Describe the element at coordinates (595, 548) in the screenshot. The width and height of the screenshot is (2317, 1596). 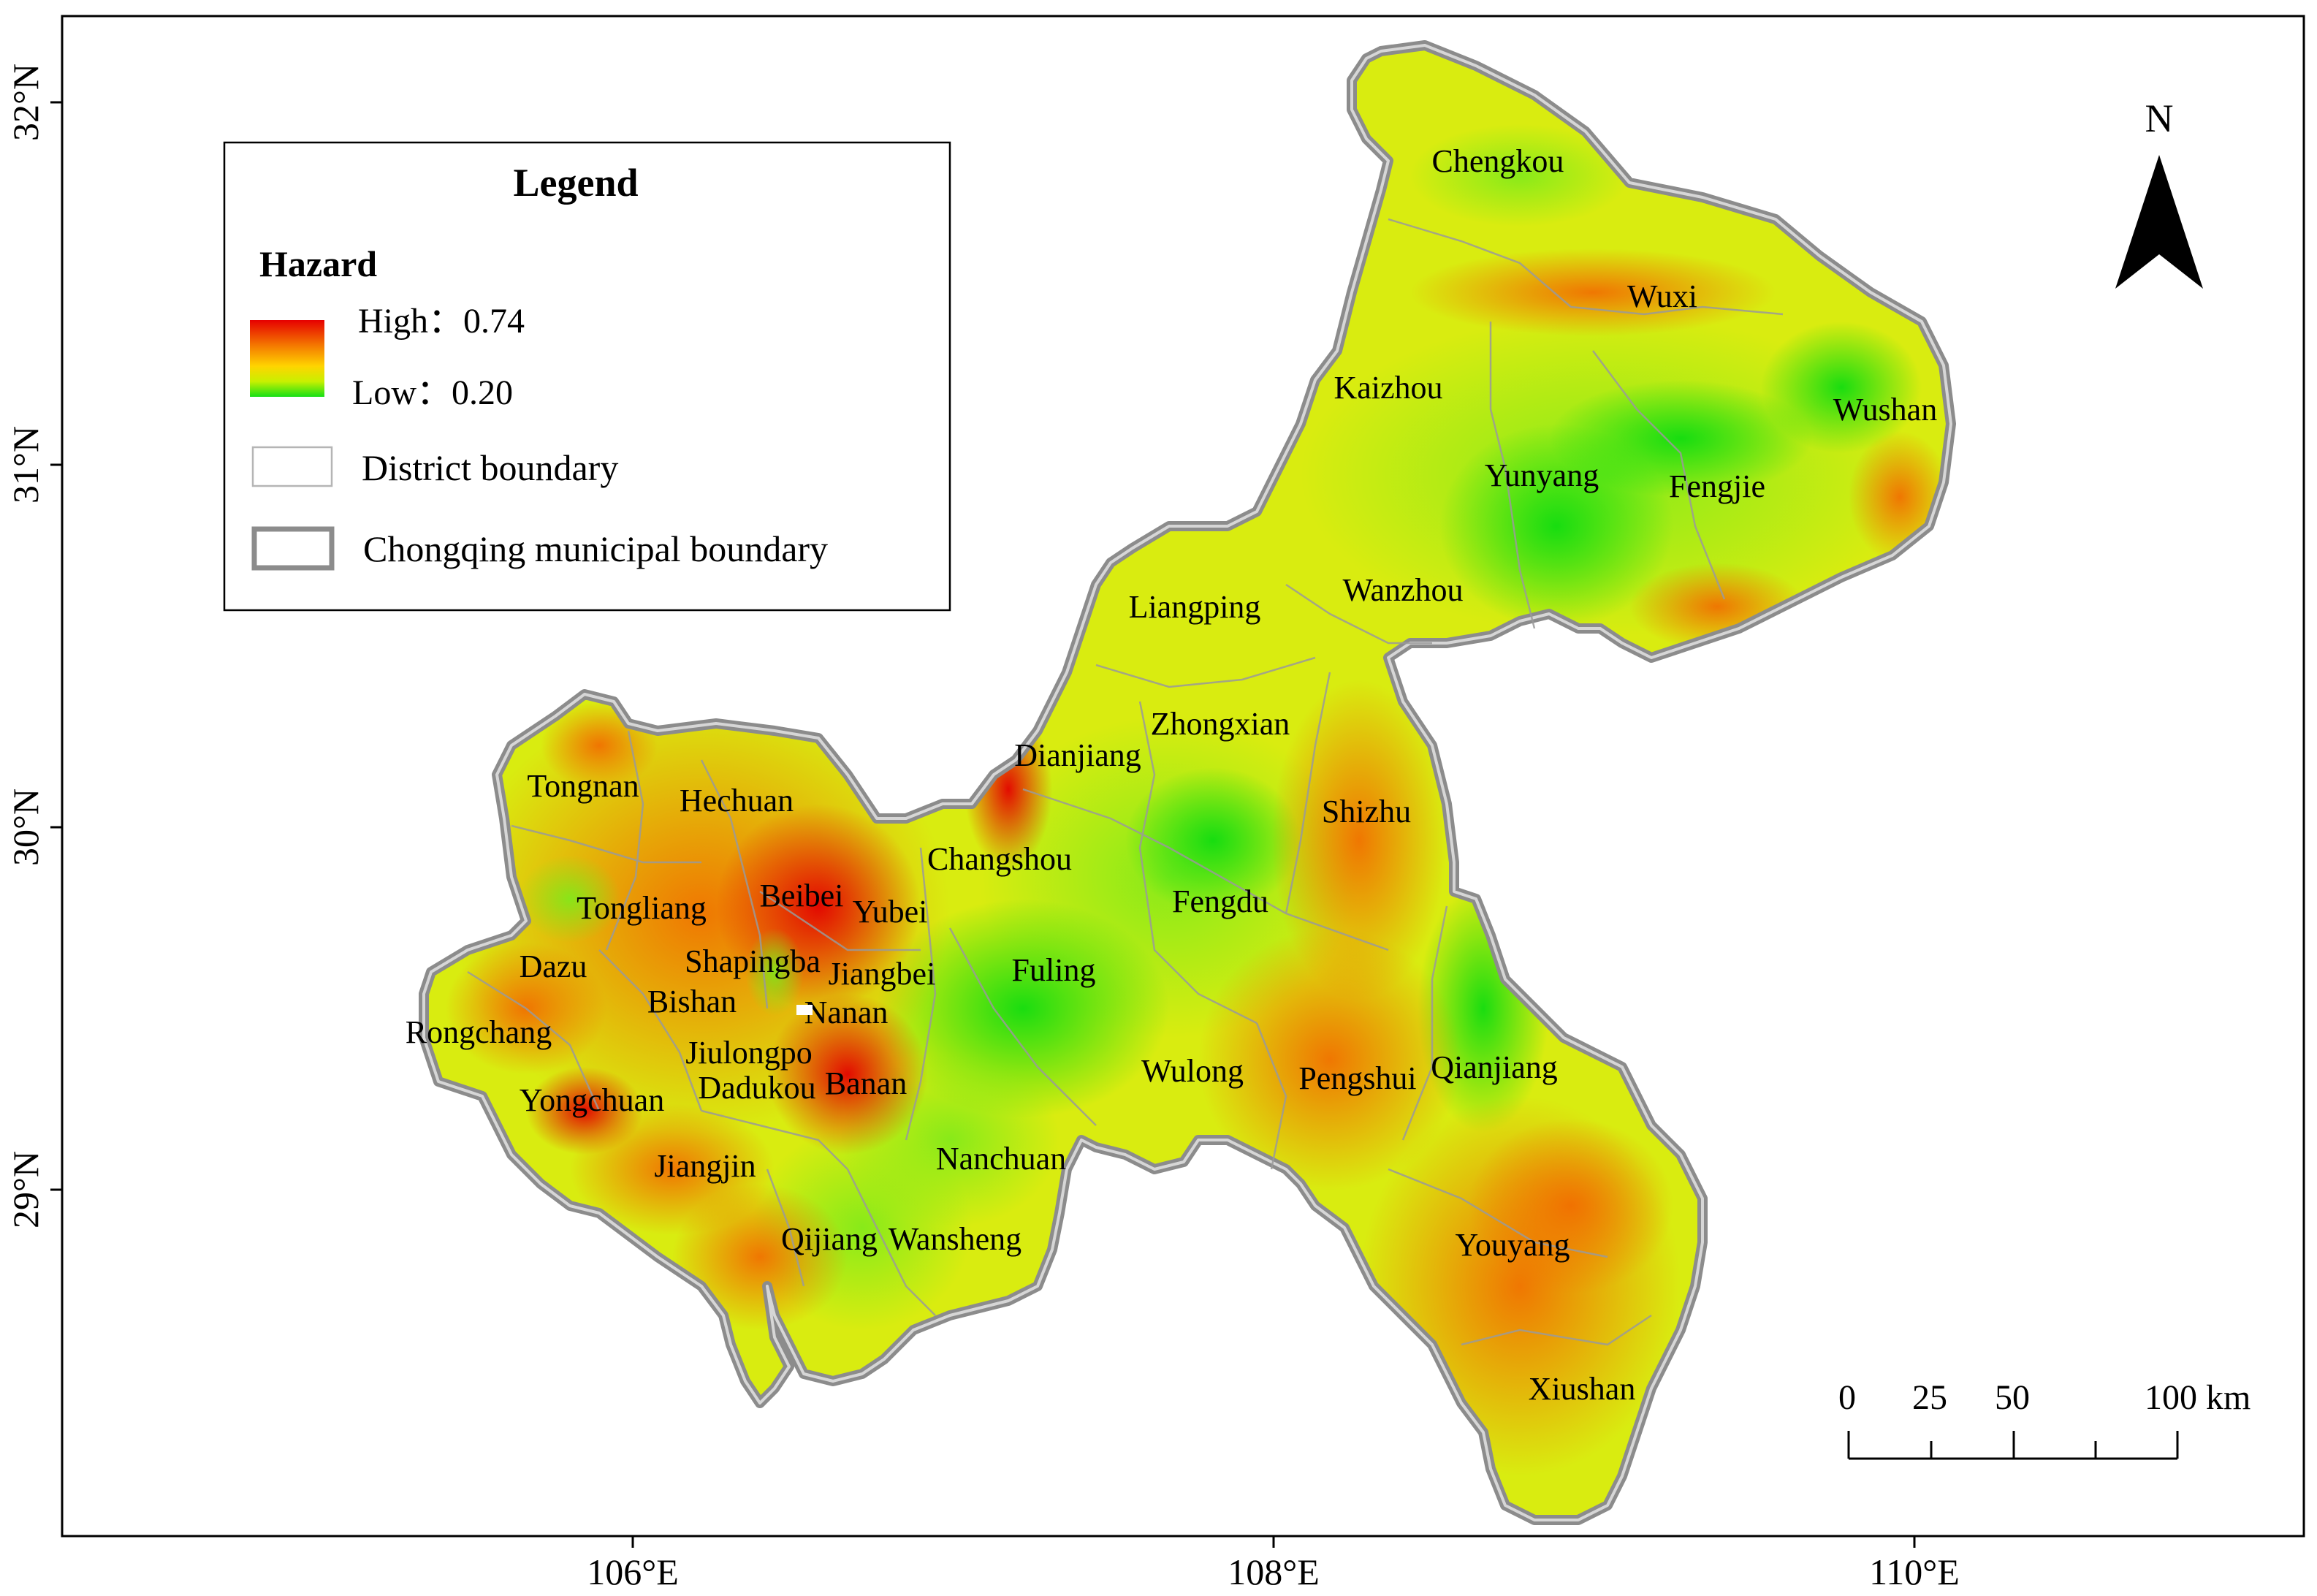
I see `legend-municipal-label: Chongqing municipal boundary` at that location.